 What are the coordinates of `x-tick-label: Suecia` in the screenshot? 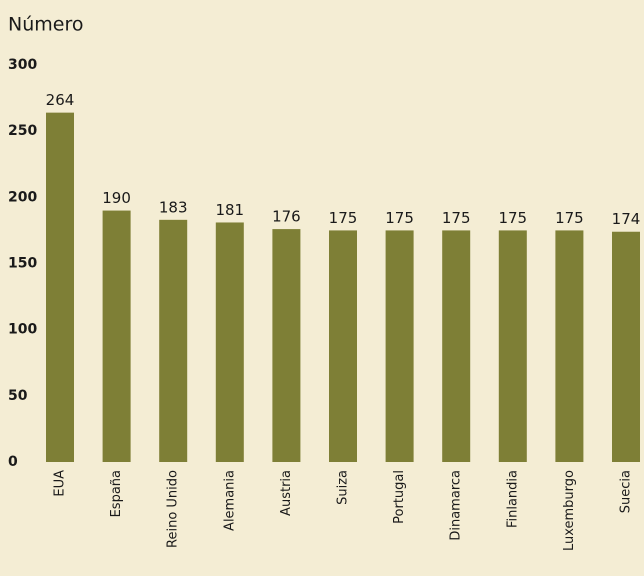 It's located at (626, 491).